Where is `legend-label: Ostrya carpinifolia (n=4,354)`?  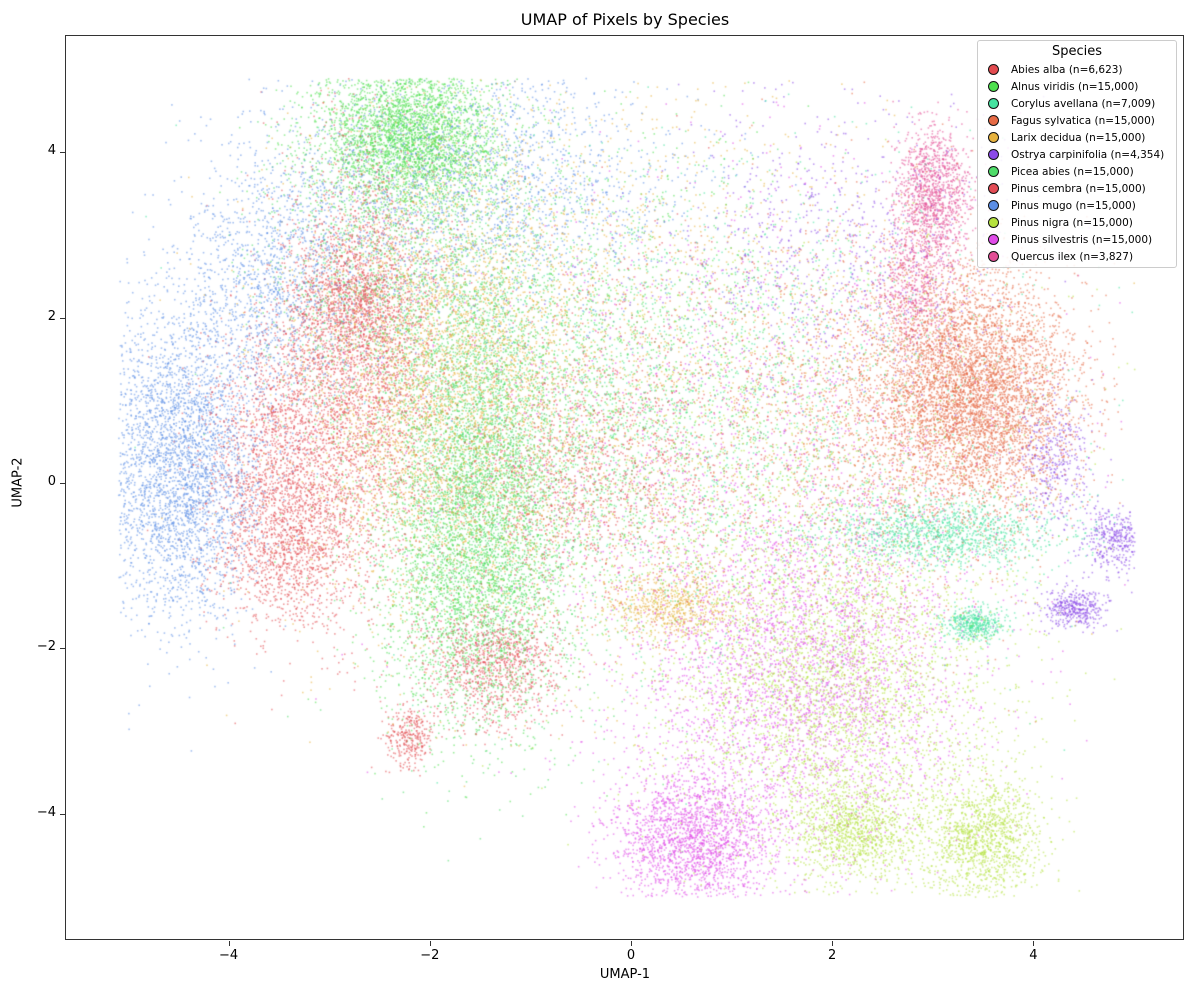 legend-label: Ostrya carpinifolia (n=4,354) is located at coordinates (1088, 154).